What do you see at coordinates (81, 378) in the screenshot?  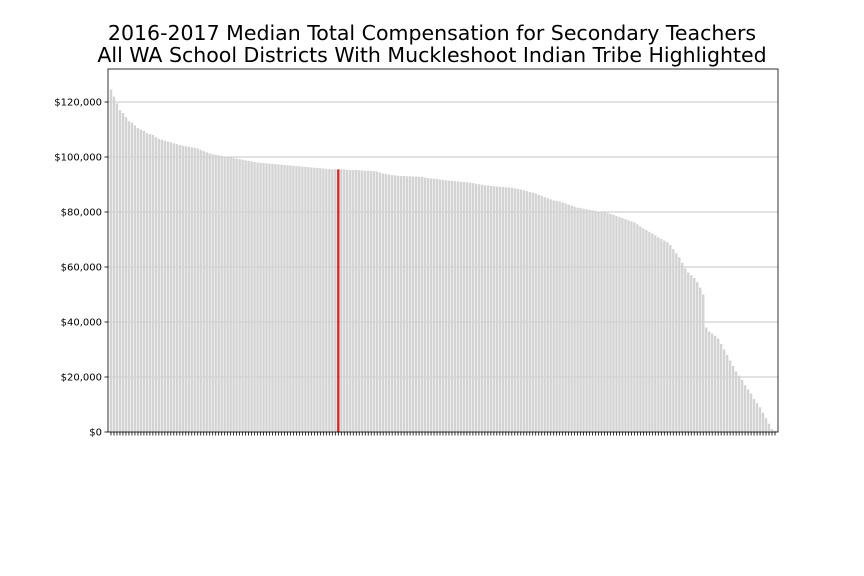 I see `y-tick-label: $20,000` at bounding box center [81, 378].